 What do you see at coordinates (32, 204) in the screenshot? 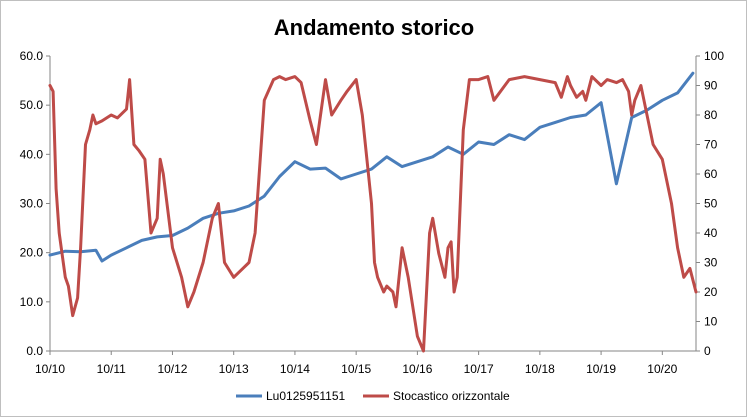
I see `y-left-tick-label: 30.0` at bounding box center [32, 204].